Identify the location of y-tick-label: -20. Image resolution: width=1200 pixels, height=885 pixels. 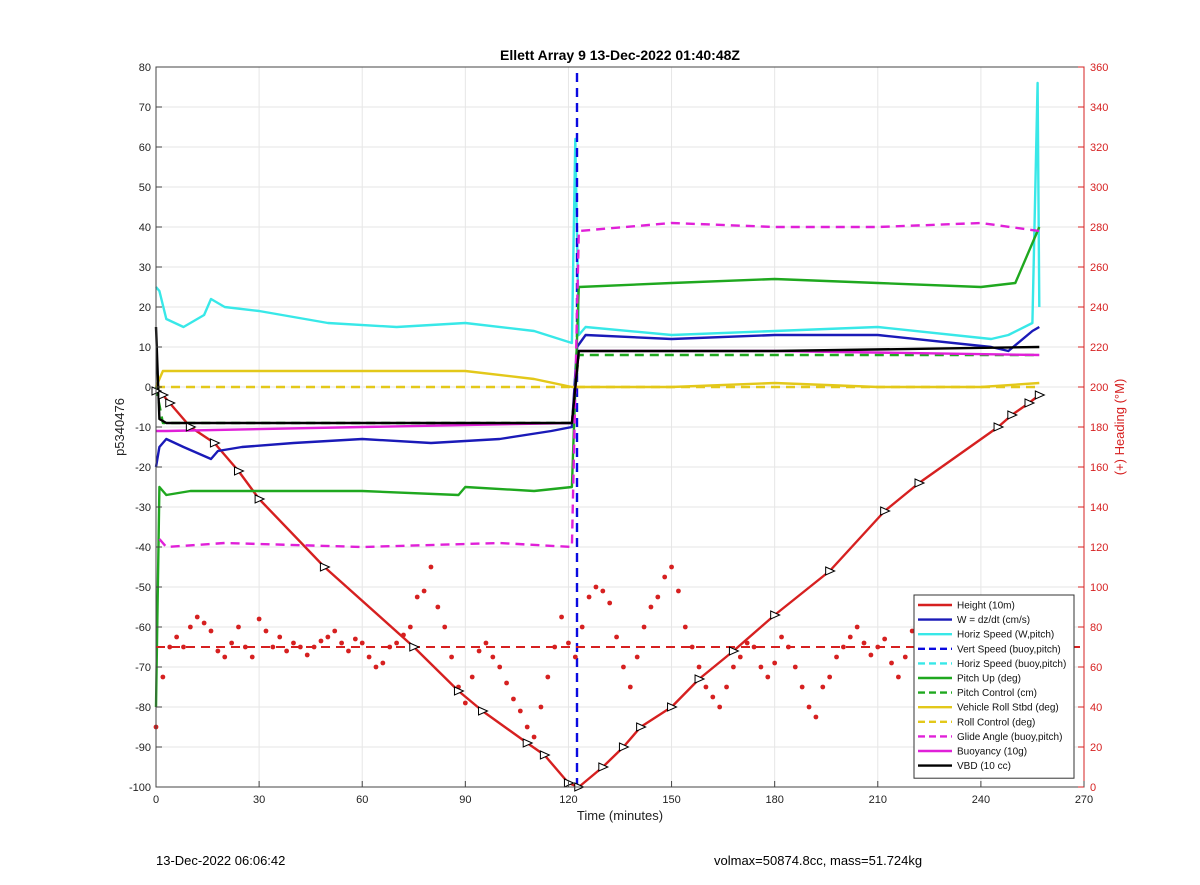
(143, 468).